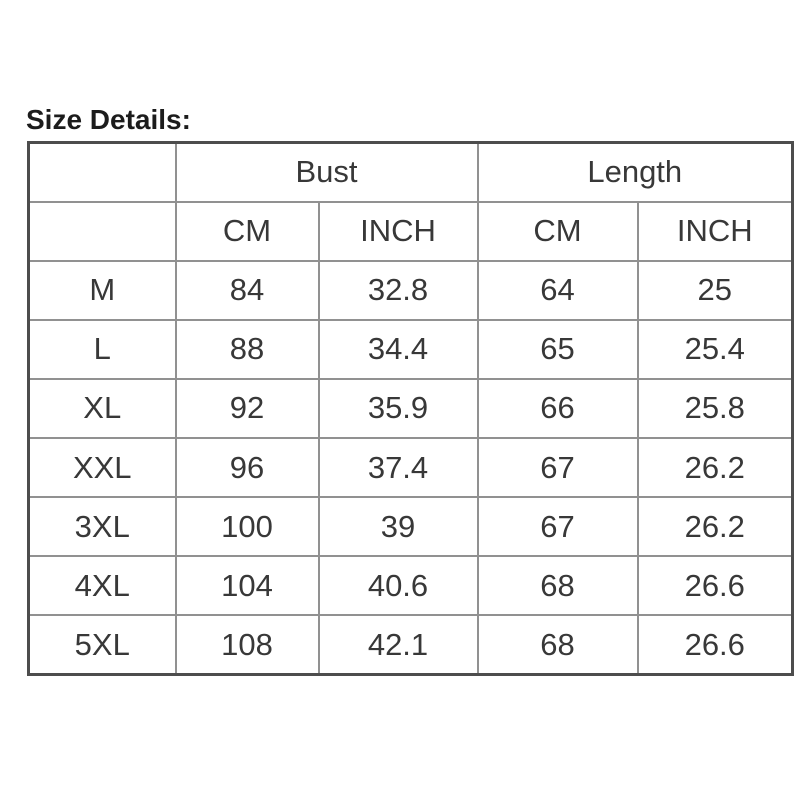 The width and height of the screenshot is (800, 800). I want to click on size-cell: L, so click(102, 349).